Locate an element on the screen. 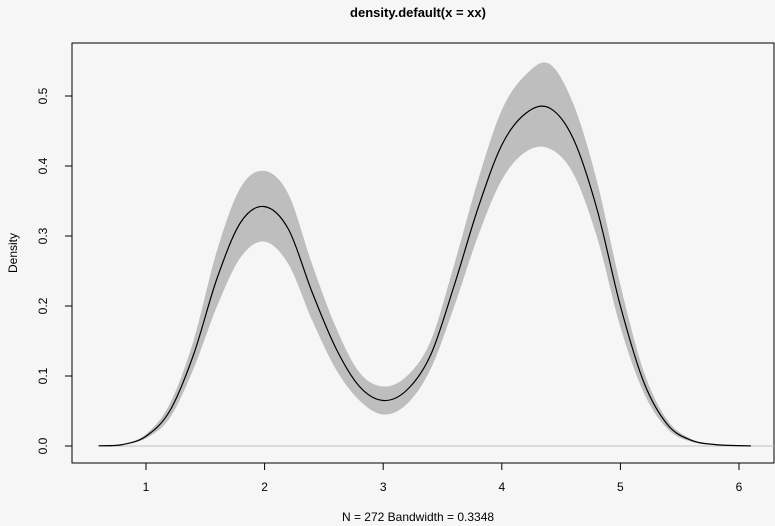 The width and height of the screenshot is (775, 526). x-tick-label: 2 is located at coordinates (264, 487).